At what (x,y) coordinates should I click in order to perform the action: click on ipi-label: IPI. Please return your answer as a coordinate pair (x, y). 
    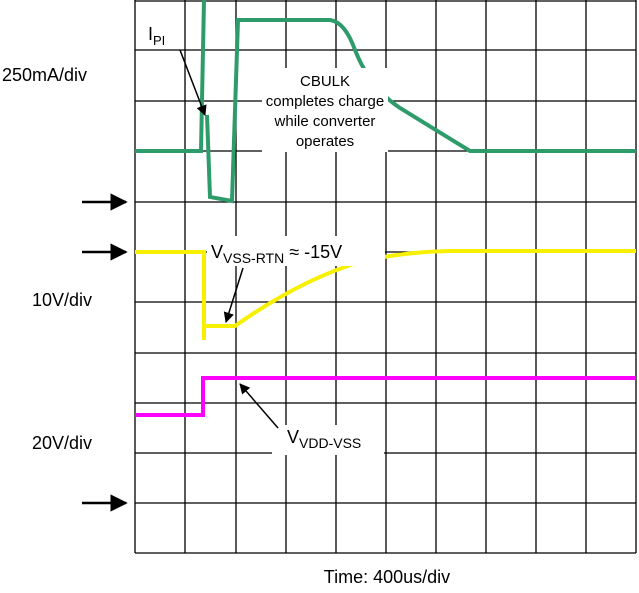
    Looking at the image, I should click on (156, 36).